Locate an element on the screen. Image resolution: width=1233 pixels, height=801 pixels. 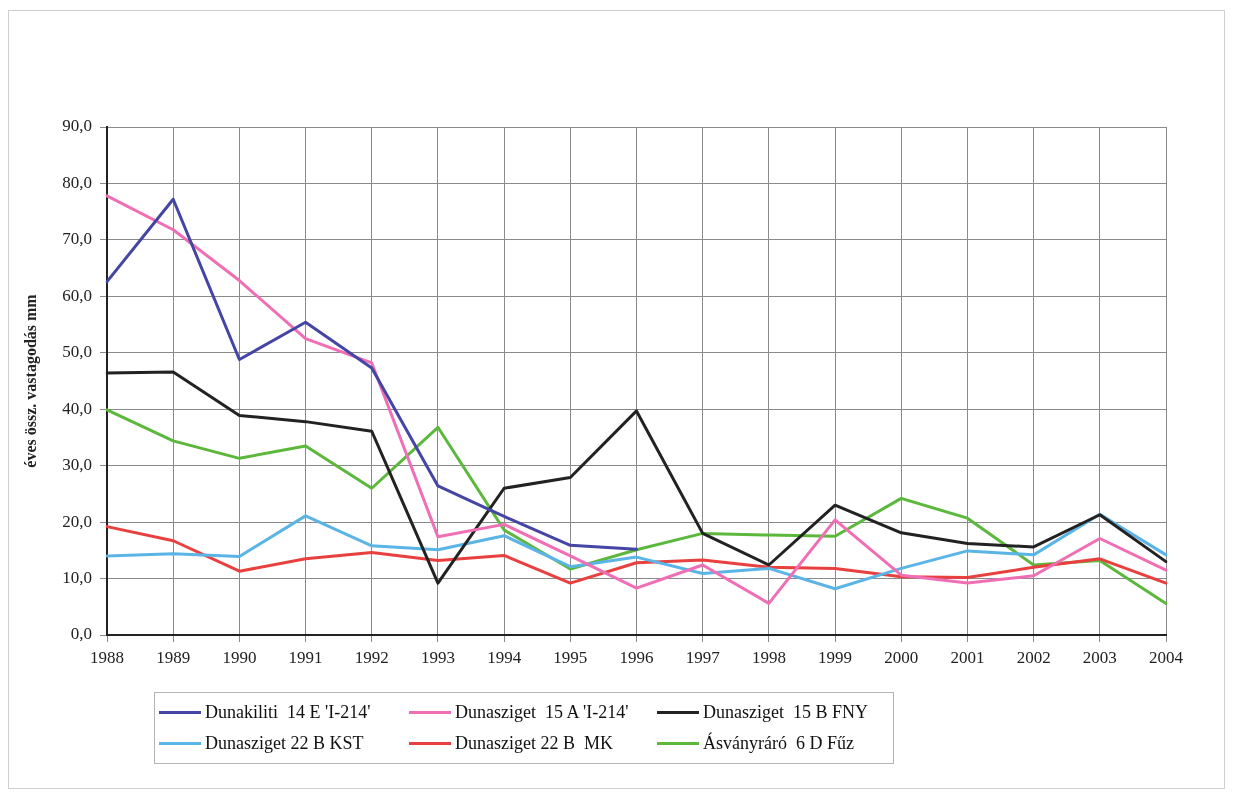
x-tick-label: 1995 is located at coordinates (570, 657).